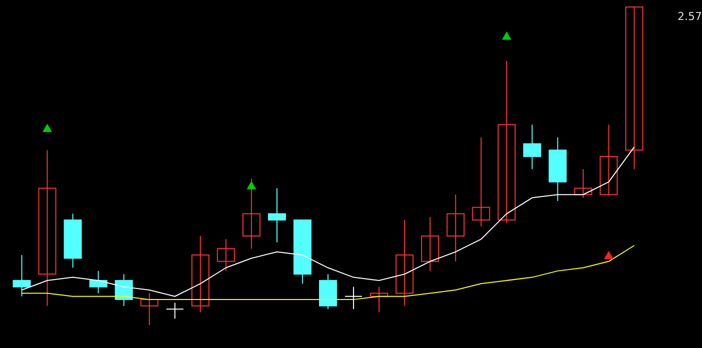  What do you see at coordinates (690, 16) in the screenshot?
I see `text: 2.57` at bounding box center [690, 16].